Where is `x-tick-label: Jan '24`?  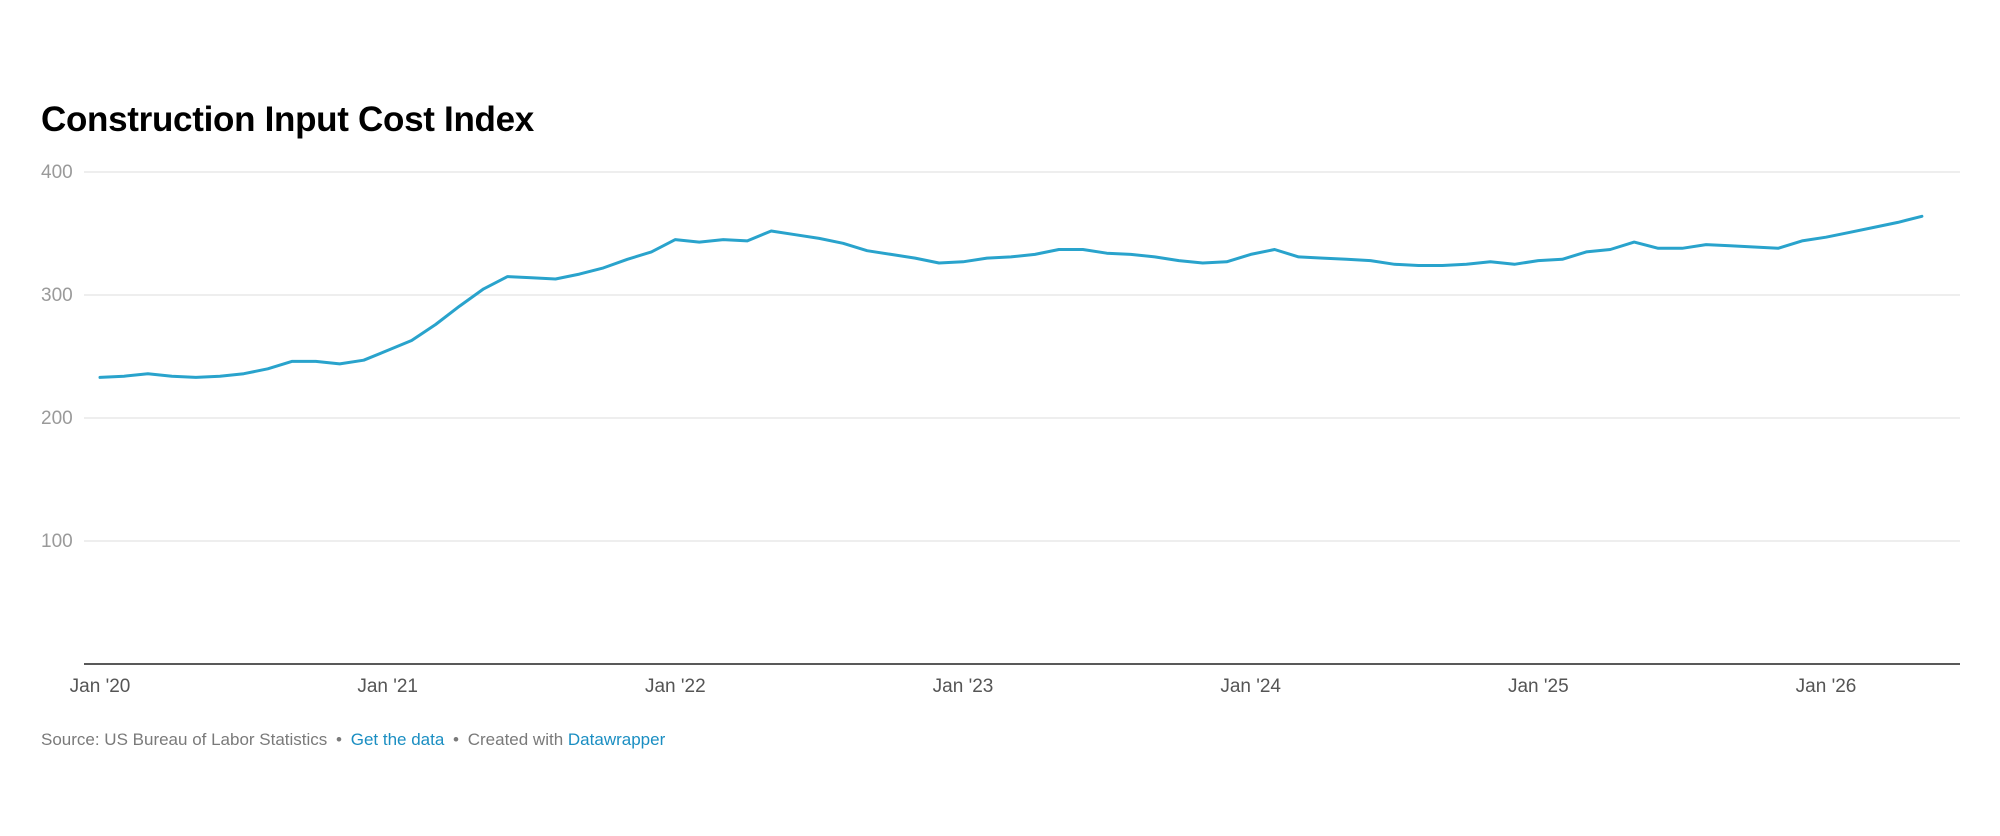
x-tick-label: Jan '24 is located at coordinates (1250, 686).